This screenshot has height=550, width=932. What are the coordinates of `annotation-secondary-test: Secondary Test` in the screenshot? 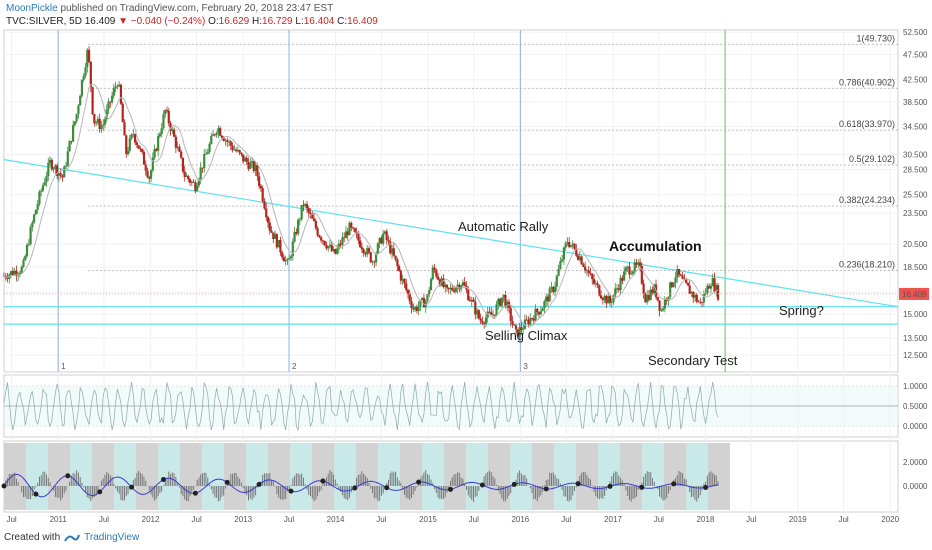 It's located at (693, 360).